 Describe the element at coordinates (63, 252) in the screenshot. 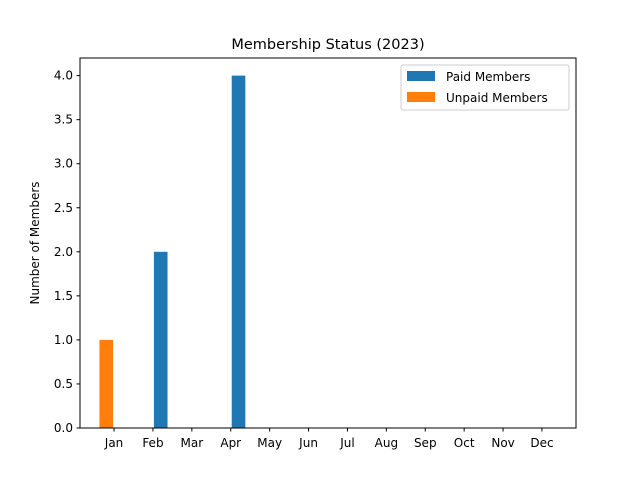

I see `y-tick-label: 2.0` at that location.